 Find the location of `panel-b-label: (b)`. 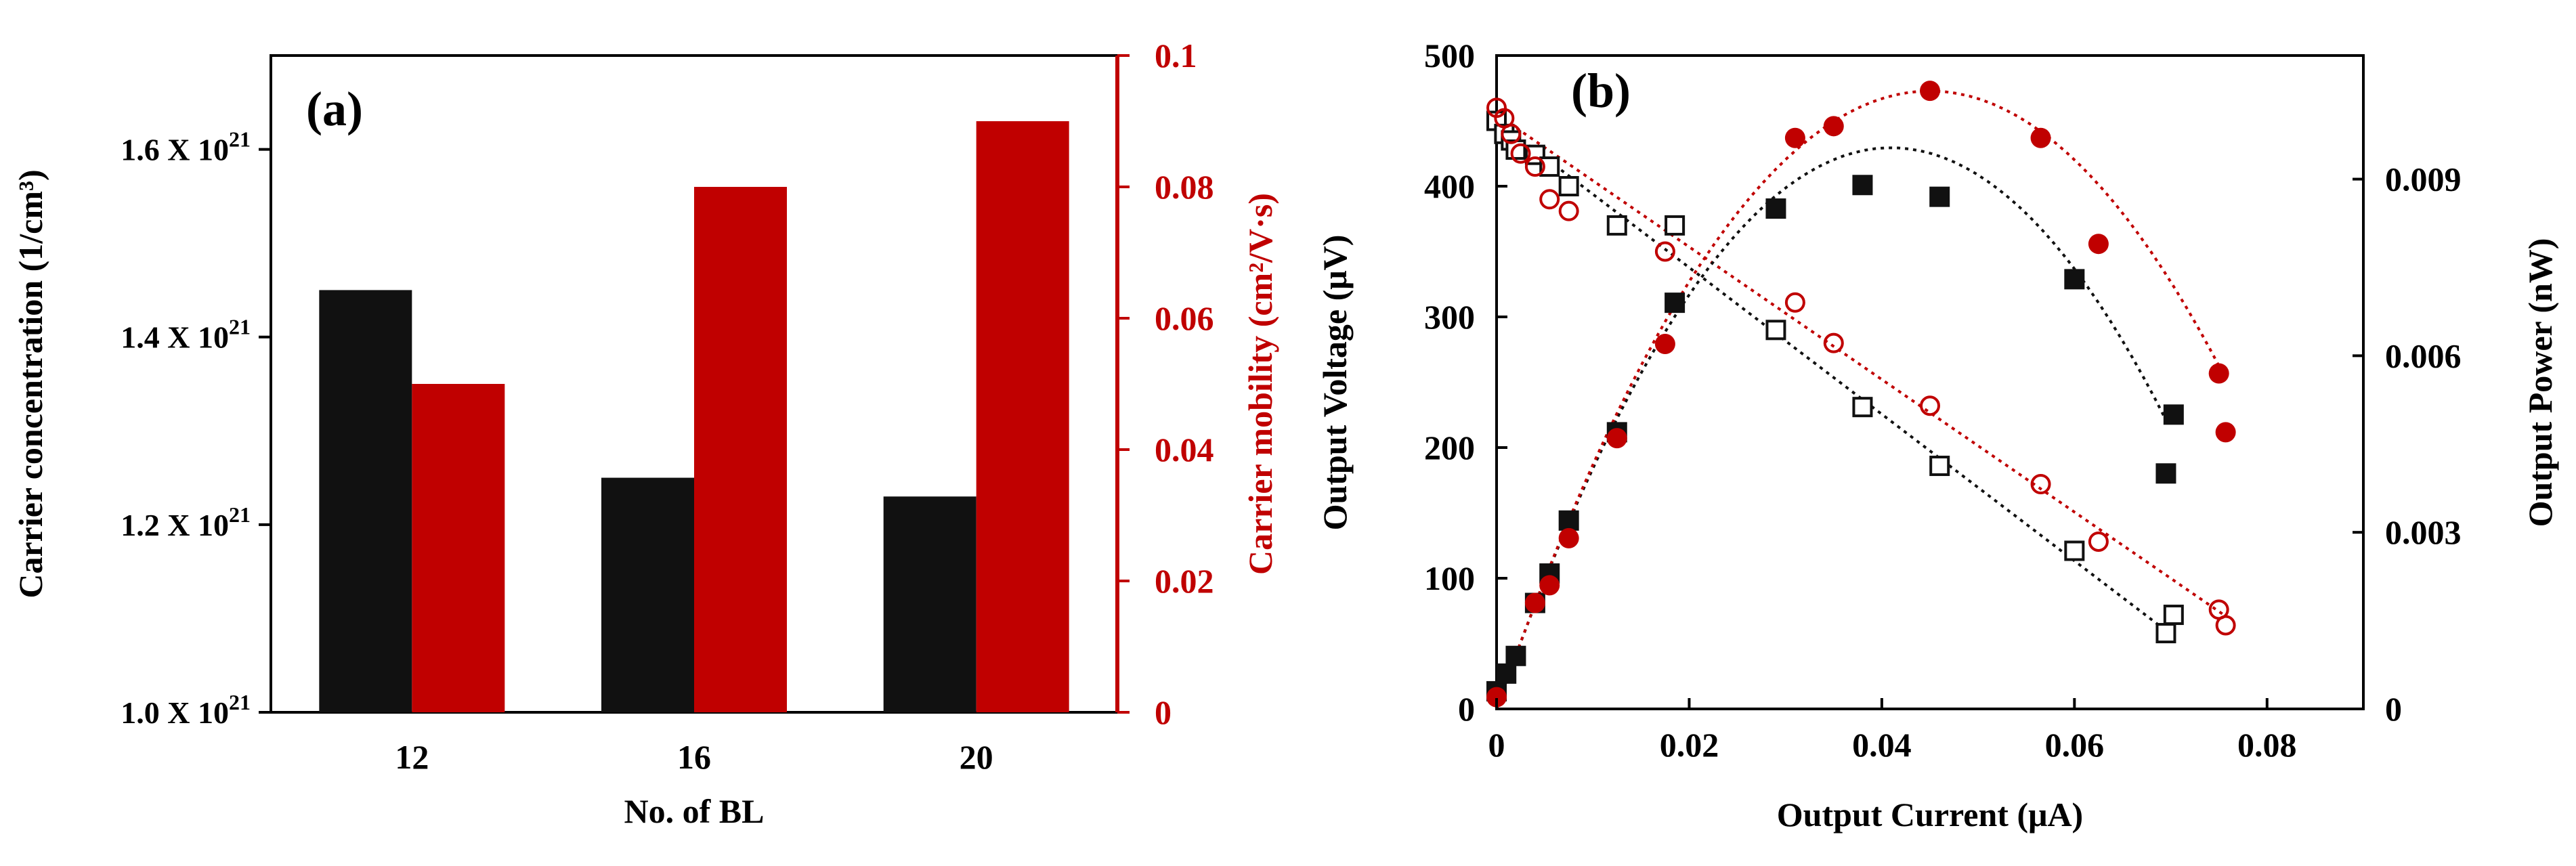

panel-b-label: (b) is located at coordinates (1601, 91).